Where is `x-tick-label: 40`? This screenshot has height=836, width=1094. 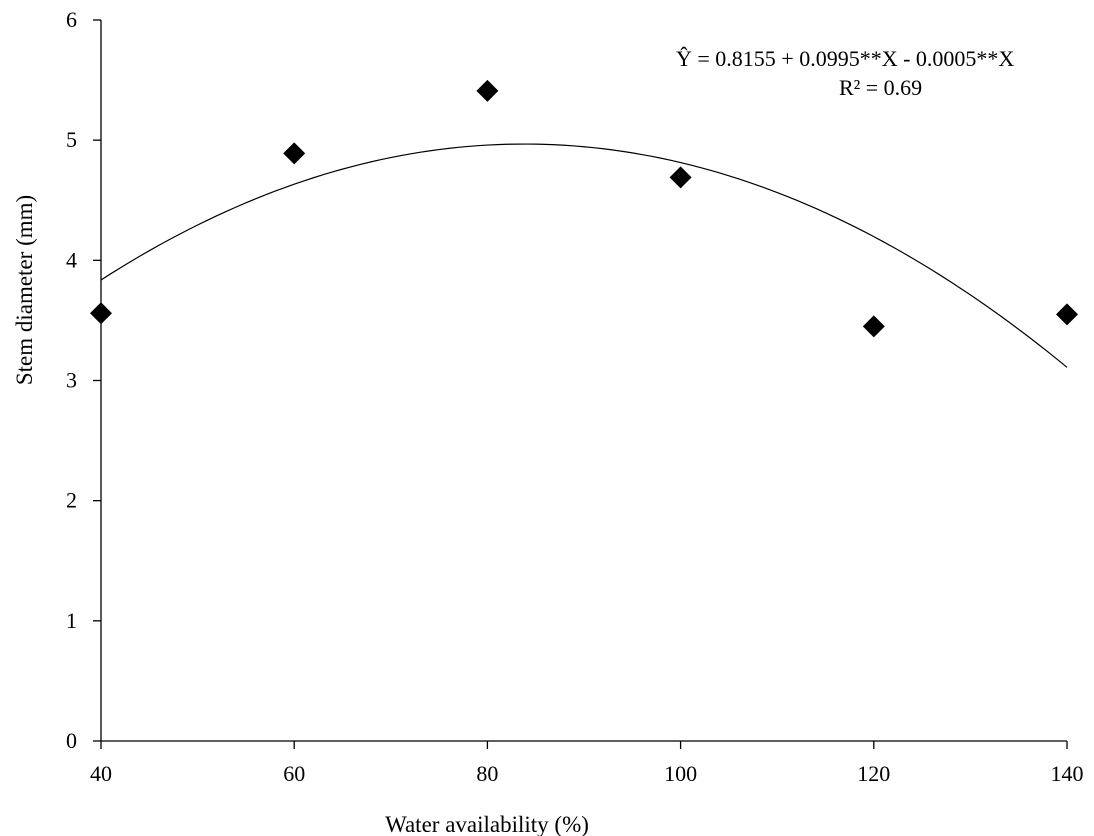 x-tick-label: 40 is located at coordinates (101, 773).